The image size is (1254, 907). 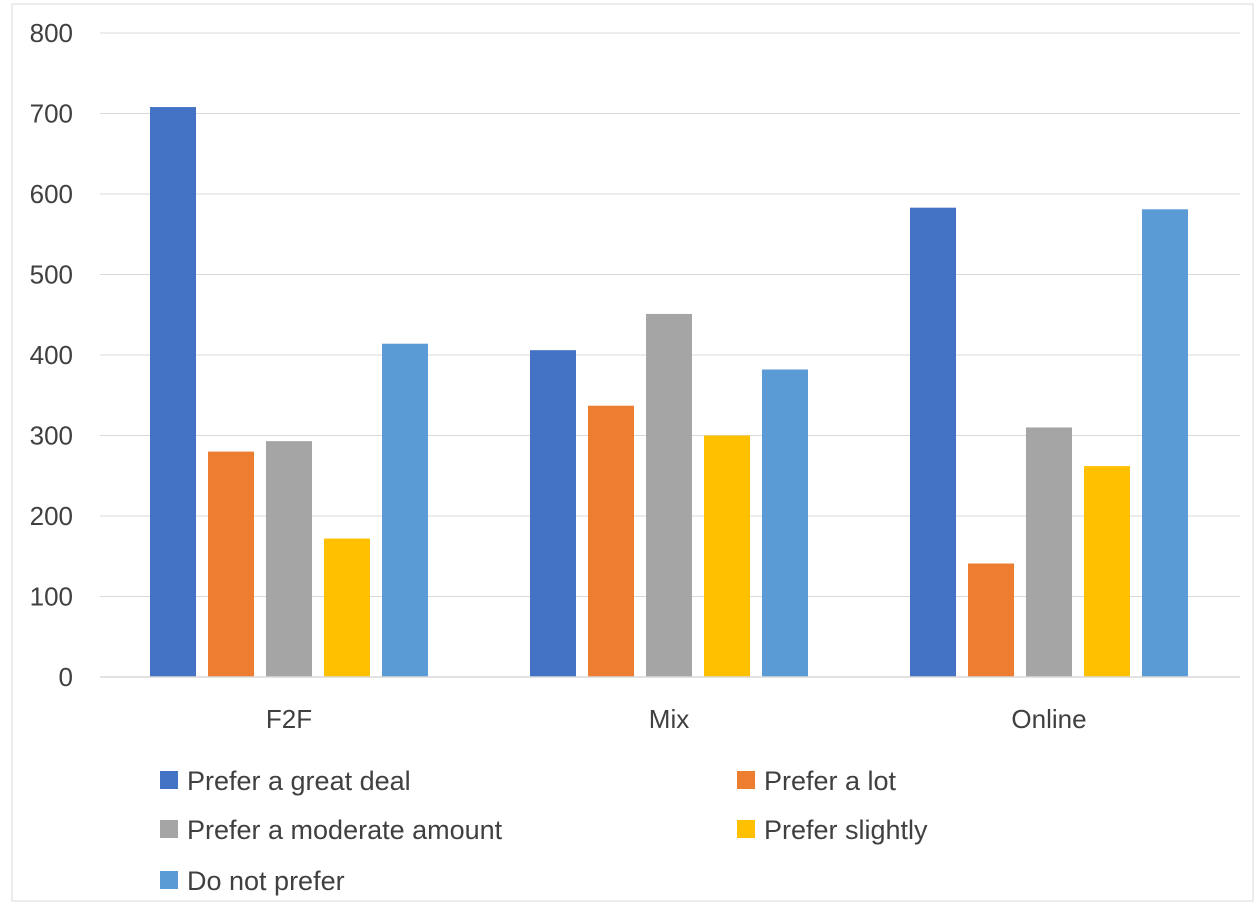 I want to click on y-tick-label: 800, so click(x=51, y=33).